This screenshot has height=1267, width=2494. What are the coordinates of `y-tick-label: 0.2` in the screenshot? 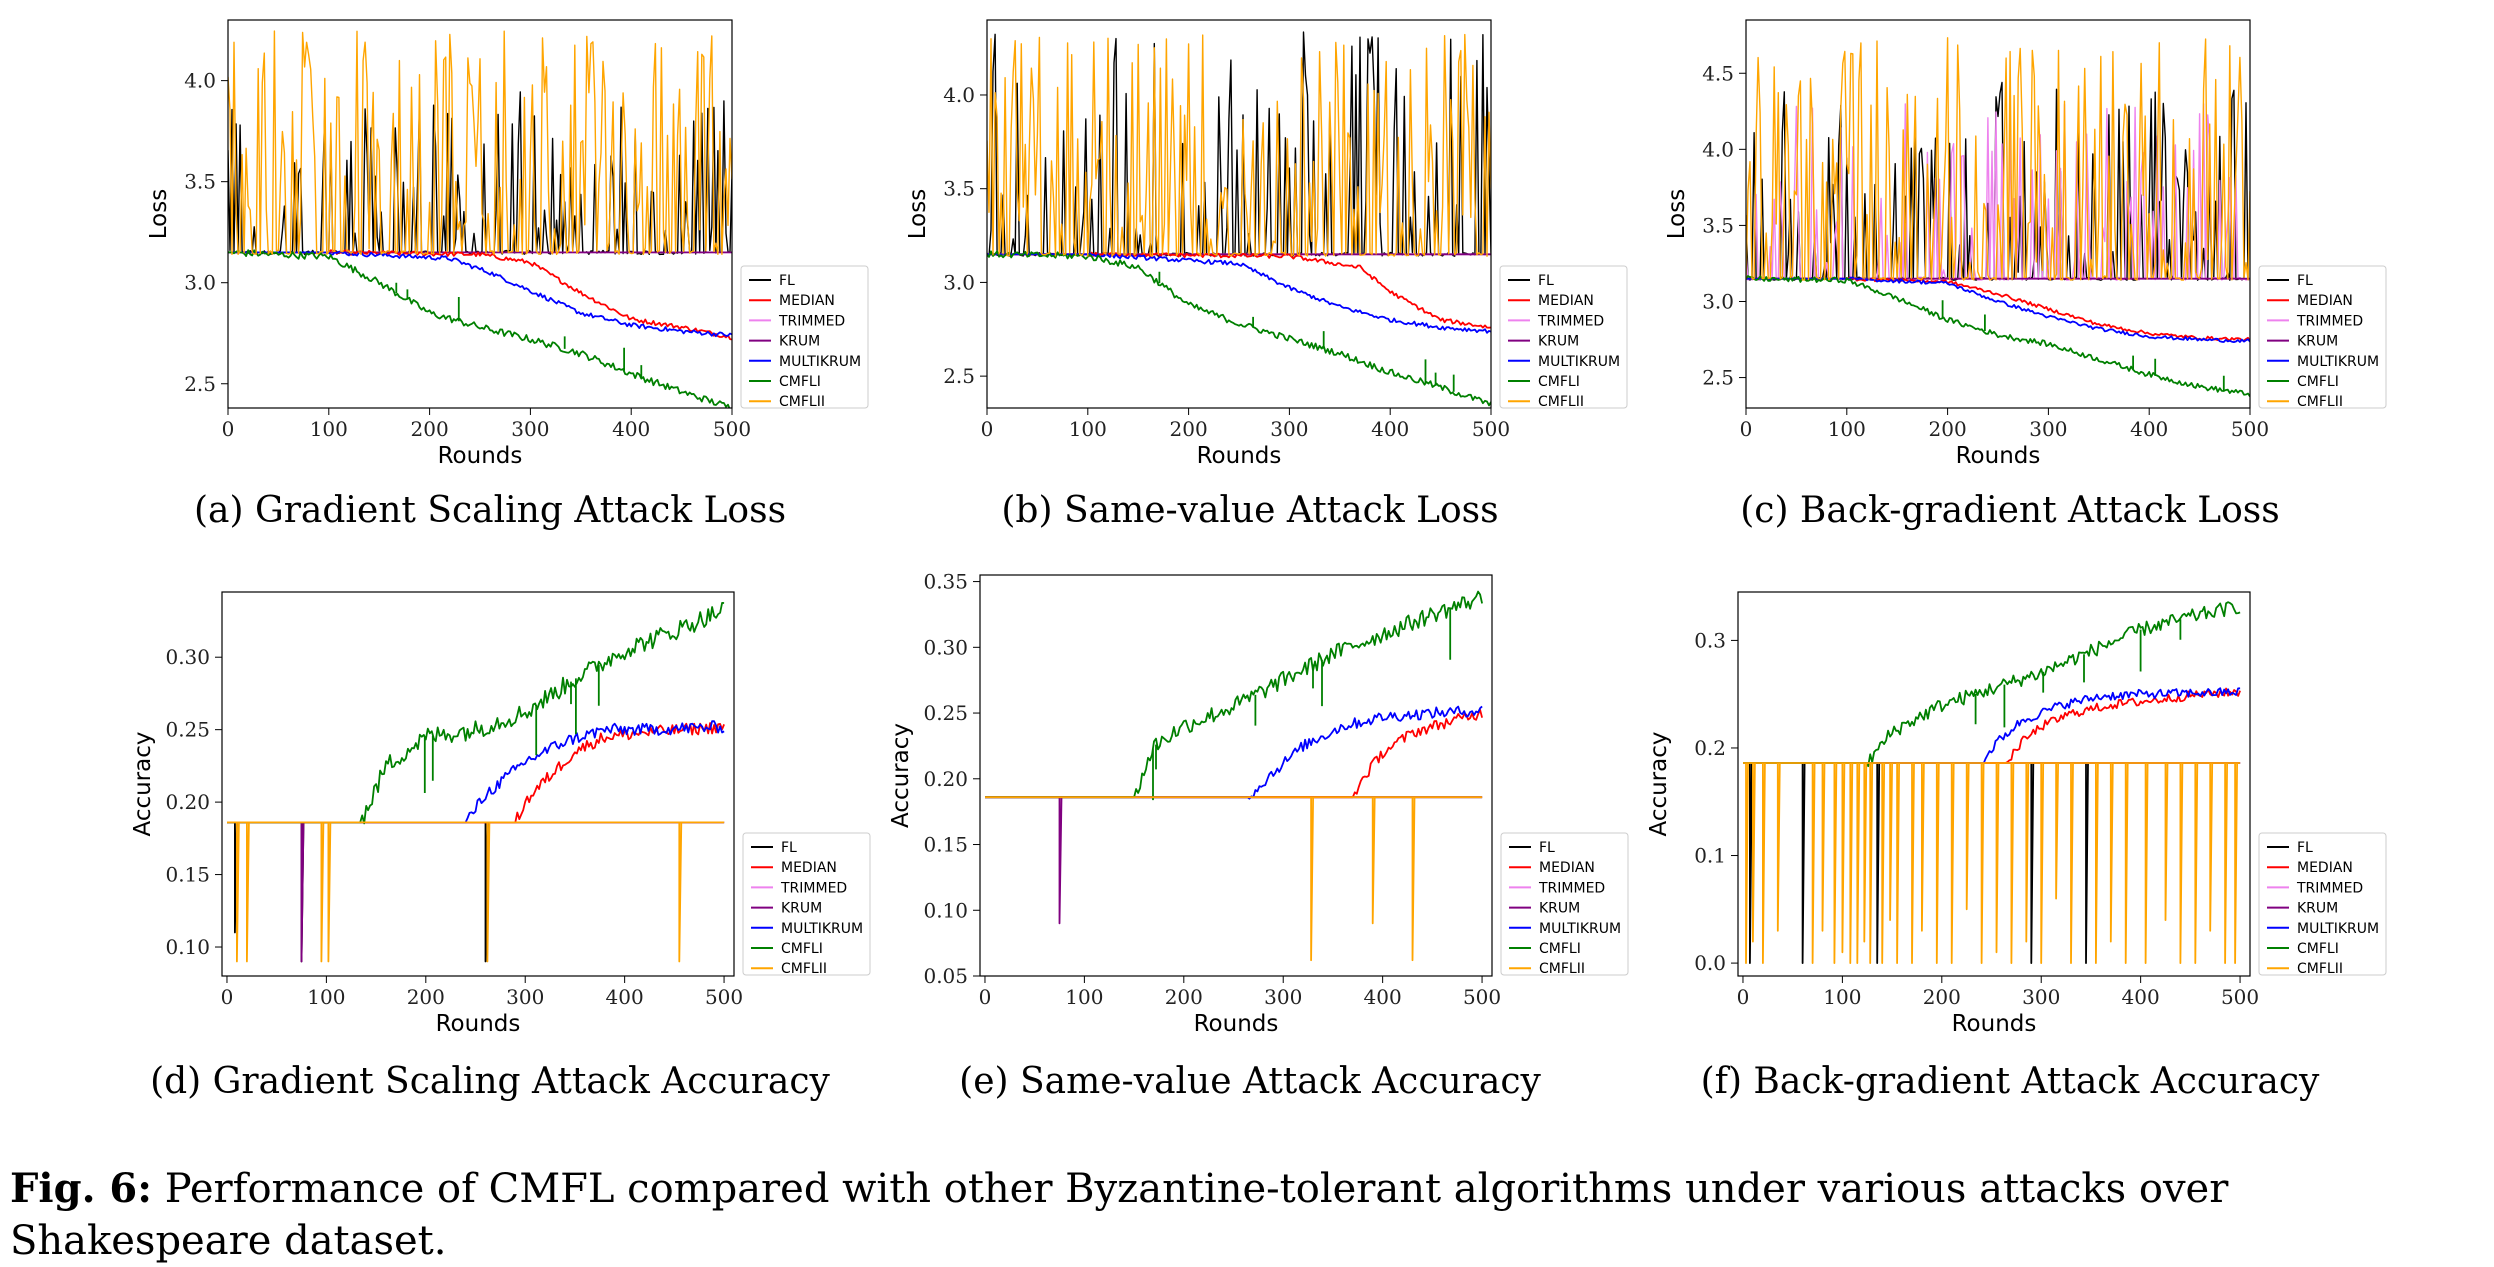 It's located at (1710, 748).